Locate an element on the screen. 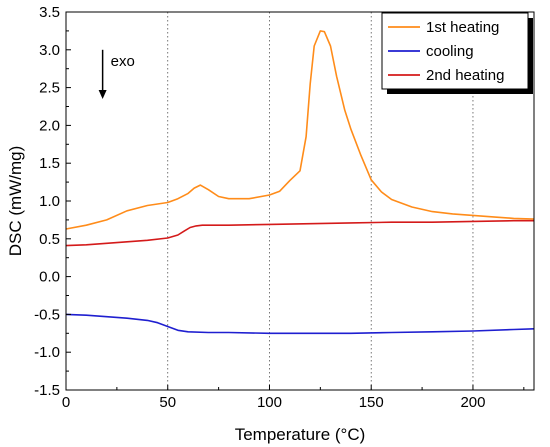 This screenshot has height=447, width=550. y-tick-label: 1.5 is located at coordinates (49, 163).